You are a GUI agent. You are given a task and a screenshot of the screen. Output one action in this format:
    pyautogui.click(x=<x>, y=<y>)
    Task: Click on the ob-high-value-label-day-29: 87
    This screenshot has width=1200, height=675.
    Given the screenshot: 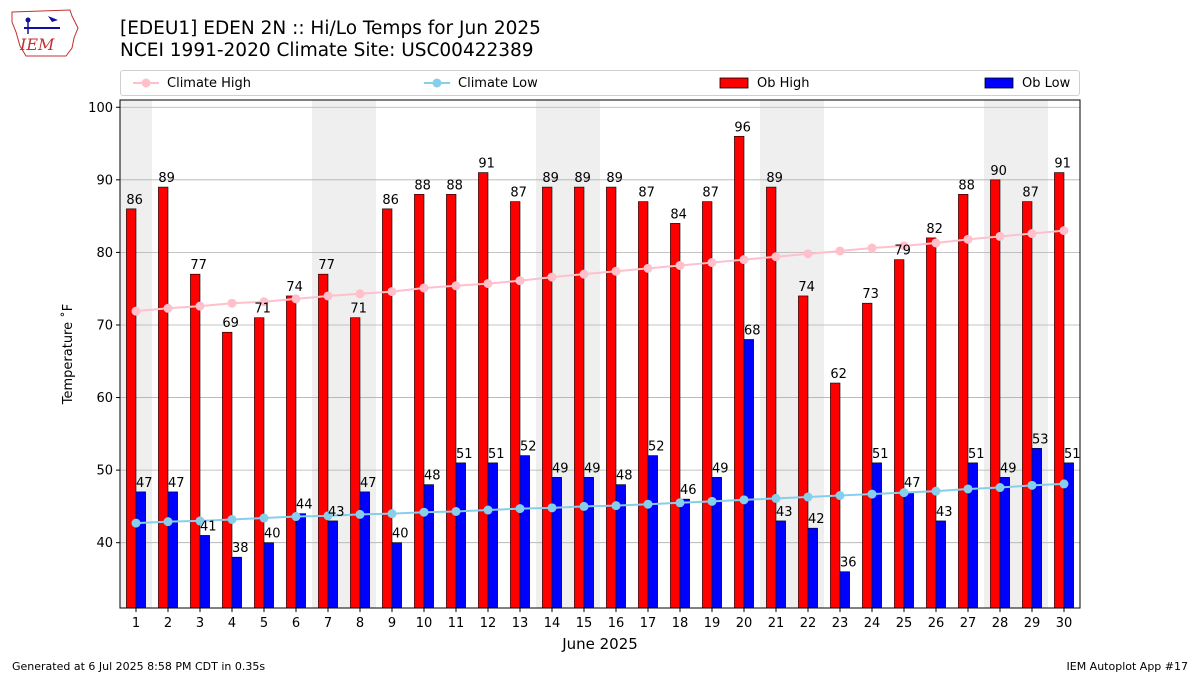 What is the action you would take?
    pyautogui.click(x=1030, y=193)
    